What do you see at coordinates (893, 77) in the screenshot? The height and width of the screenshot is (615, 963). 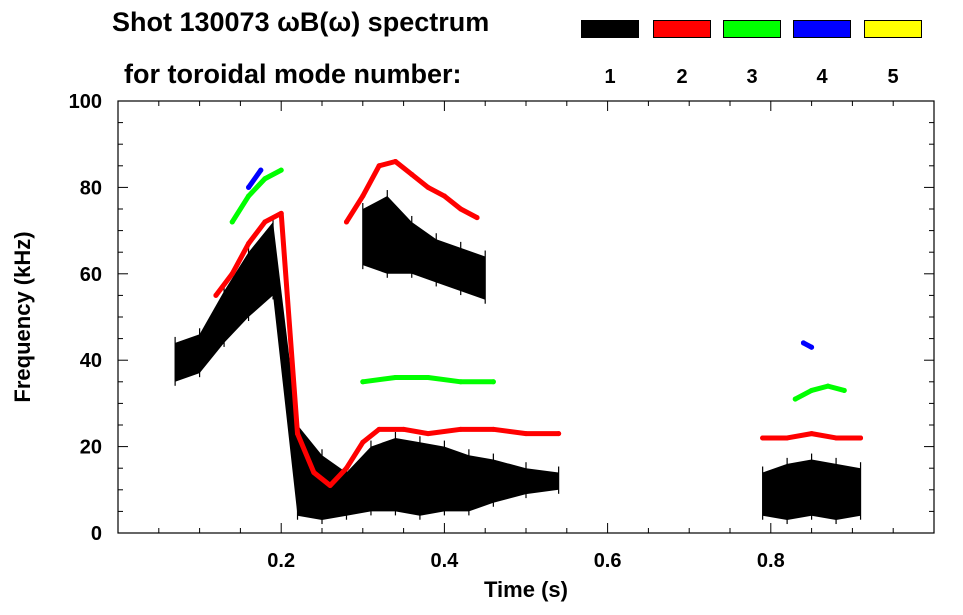 I see `legend-mode-5: 5` at bounding box center [893, 77].